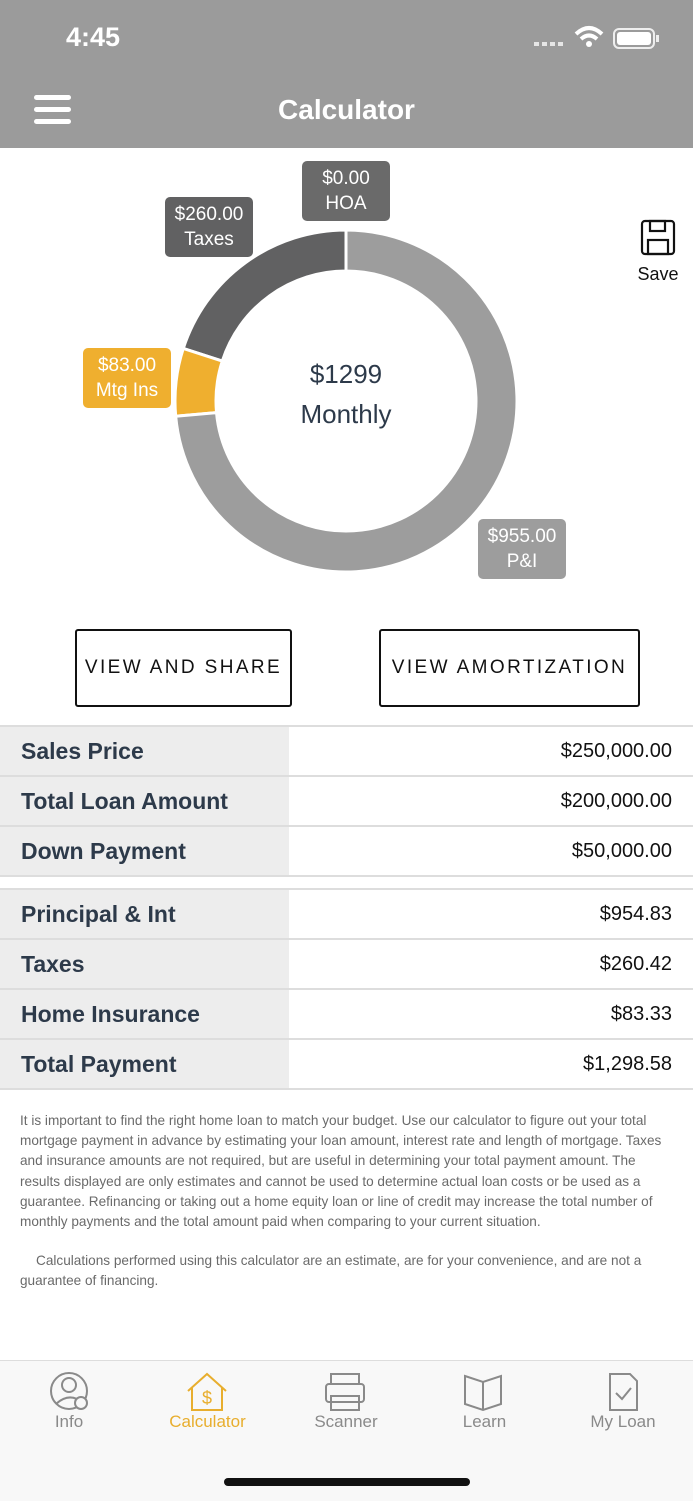 The width and height of the screenshot is (693, 1501). What do you see at coordinates (346, 1421) in the screenshot?
I see `tab-label: Scanner` at bounding box center [346, 1421].